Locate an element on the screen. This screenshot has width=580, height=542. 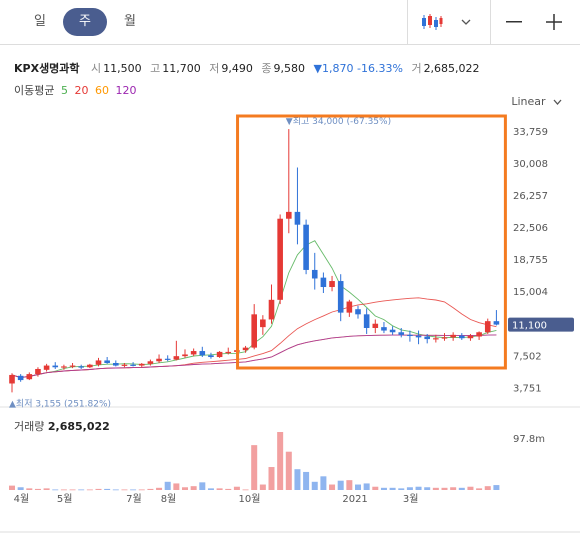
ma-60: 60 is located at coordinates (101, 90).